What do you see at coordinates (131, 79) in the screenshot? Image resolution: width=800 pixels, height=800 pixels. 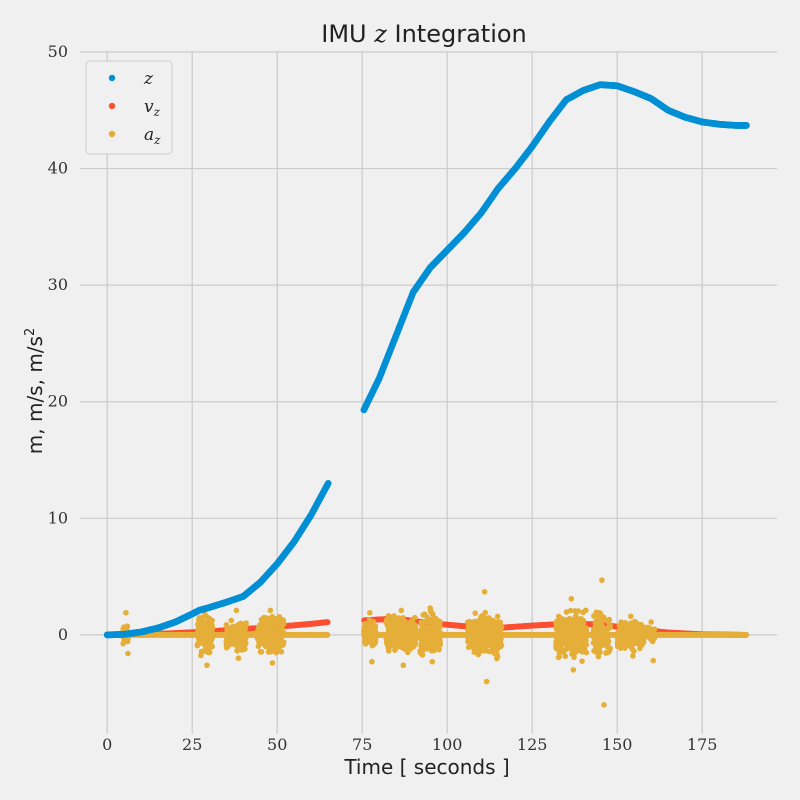 I see `legend-item-z: z` at bounding box center [131, 79].